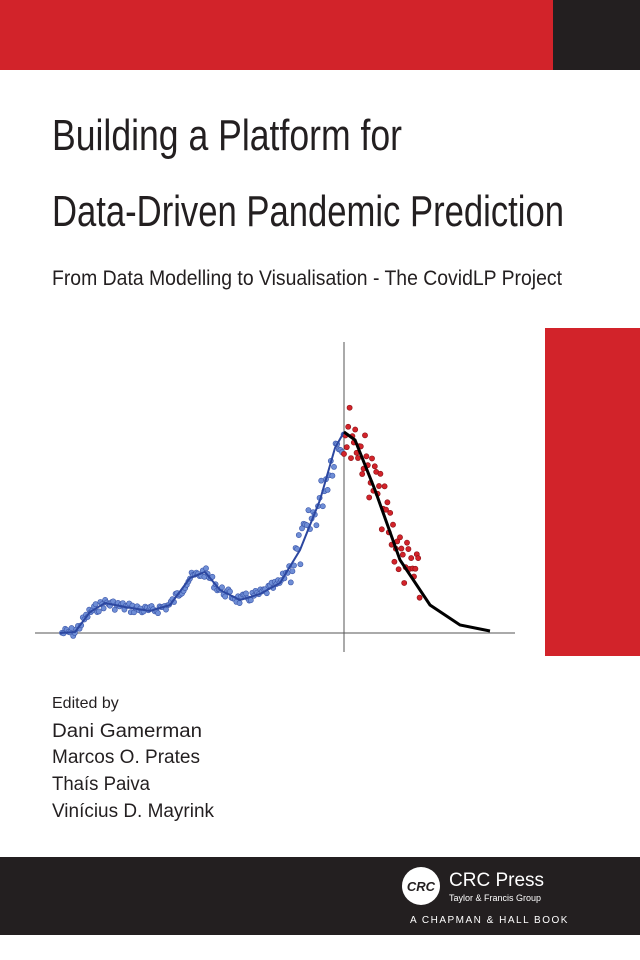  I want to click on publisher-name: CRC Press, so click(496, 880).